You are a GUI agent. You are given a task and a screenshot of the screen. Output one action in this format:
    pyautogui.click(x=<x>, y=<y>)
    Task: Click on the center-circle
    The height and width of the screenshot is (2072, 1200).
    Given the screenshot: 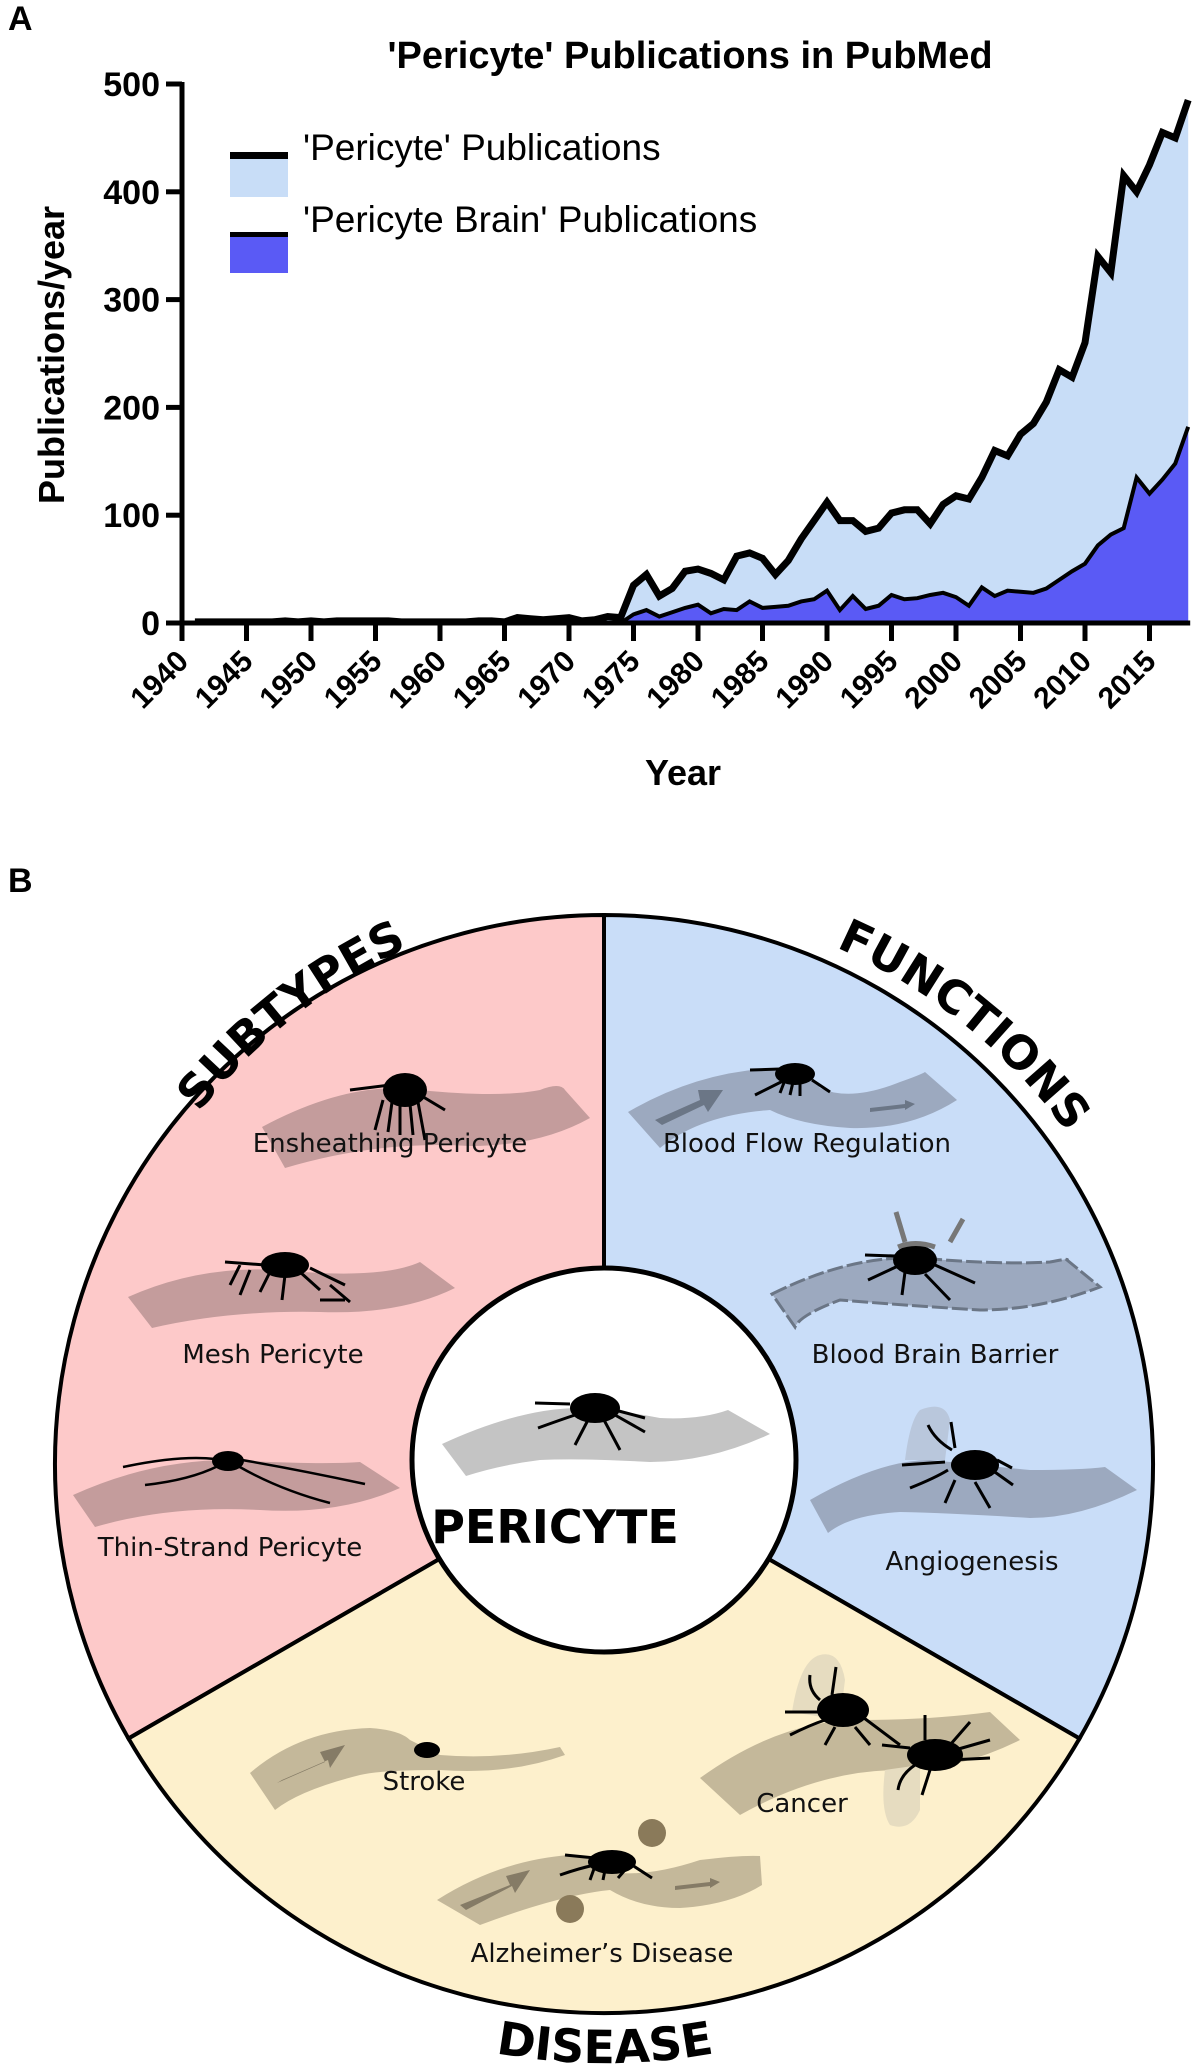 What is the action you would take?
    pyautogui.click(x=604, y=1460)
    